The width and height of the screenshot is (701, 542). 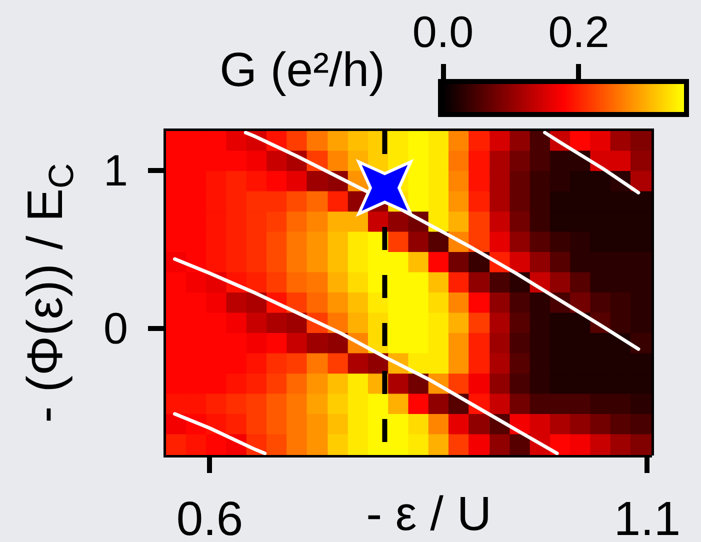 I want to click on x-tick-label: 0.6, so click(x=210, y=517).